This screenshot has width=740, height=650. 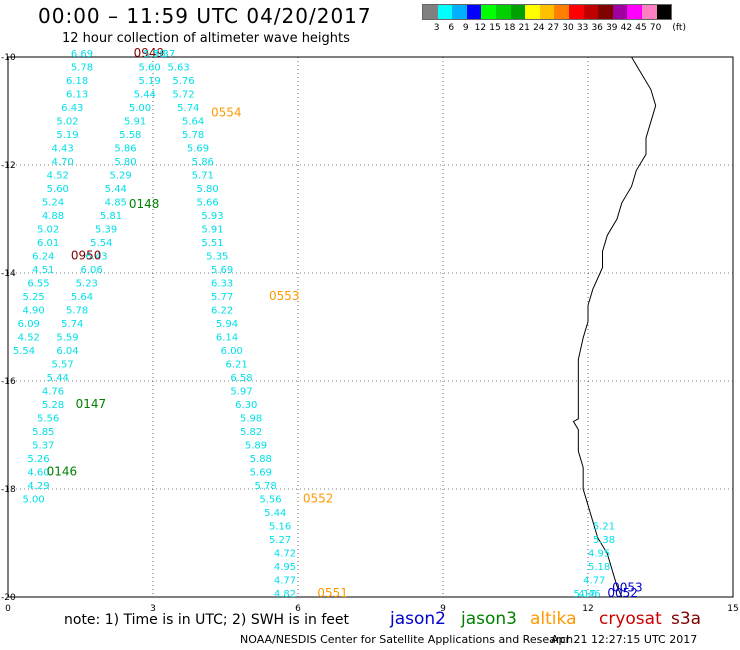 What do you see at coordinates (8, 274) in the screenshot?
I see `y-tick-label: -14` at bounding box center [8, 274].